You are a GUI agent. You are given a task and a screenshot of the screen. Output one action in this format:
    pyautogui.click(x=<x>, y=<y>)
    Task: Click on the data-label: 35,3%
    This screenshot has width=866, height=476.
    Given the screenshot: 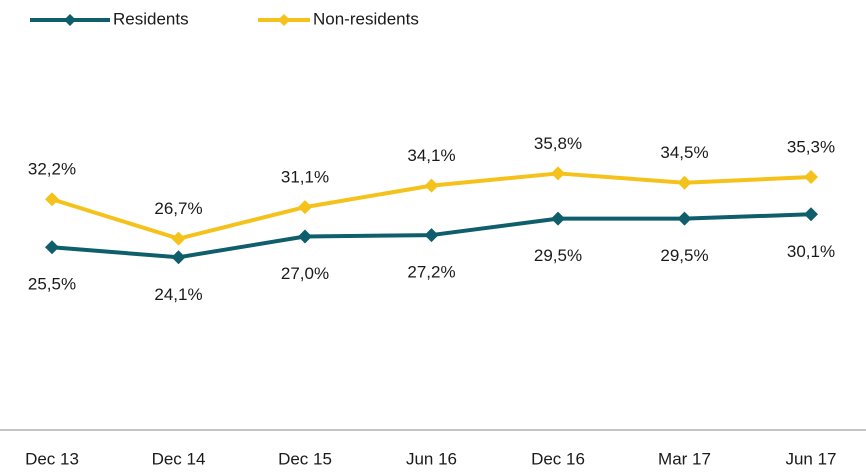 What is the action you would take?
    pyautogui.click(x=811, y=147)
    